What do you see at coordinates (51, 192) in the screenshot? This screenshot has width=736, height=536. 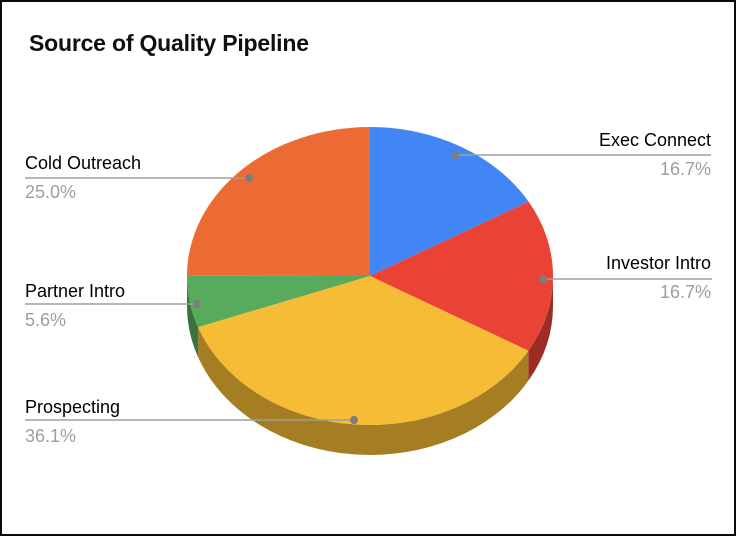 I see `slice-pct-cold-outreach: 25.0%` at bounding box center [51, 192].